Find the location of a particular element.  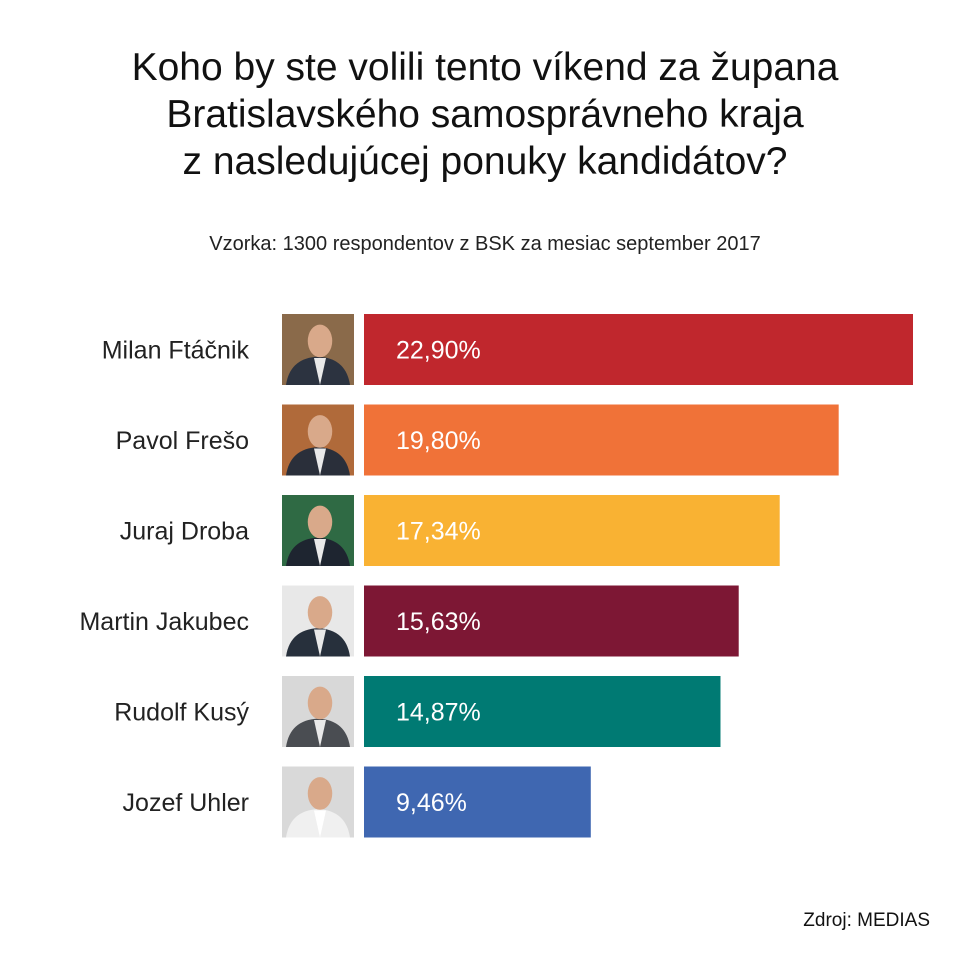

category-label: Rudolf Kusý is located at coordinates (181, 713).